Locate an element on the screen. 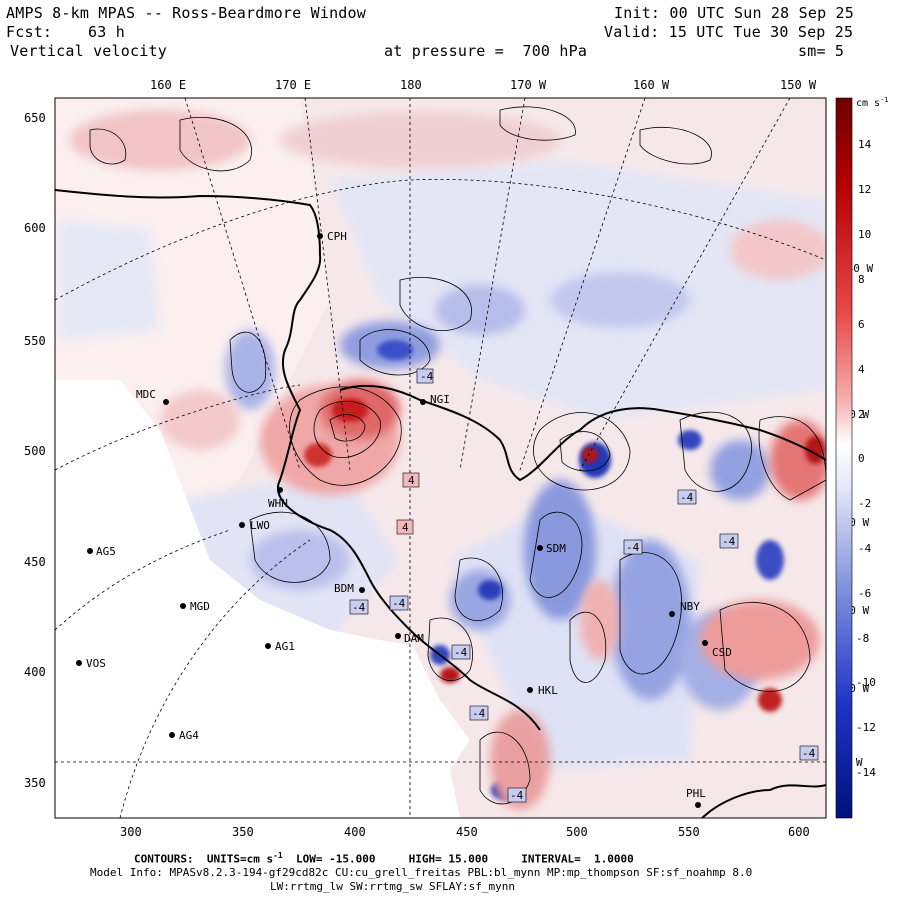 The width and height of the screenshot is (900, 900). colorbar-tick: 6 is located at coordinates (861, 324).